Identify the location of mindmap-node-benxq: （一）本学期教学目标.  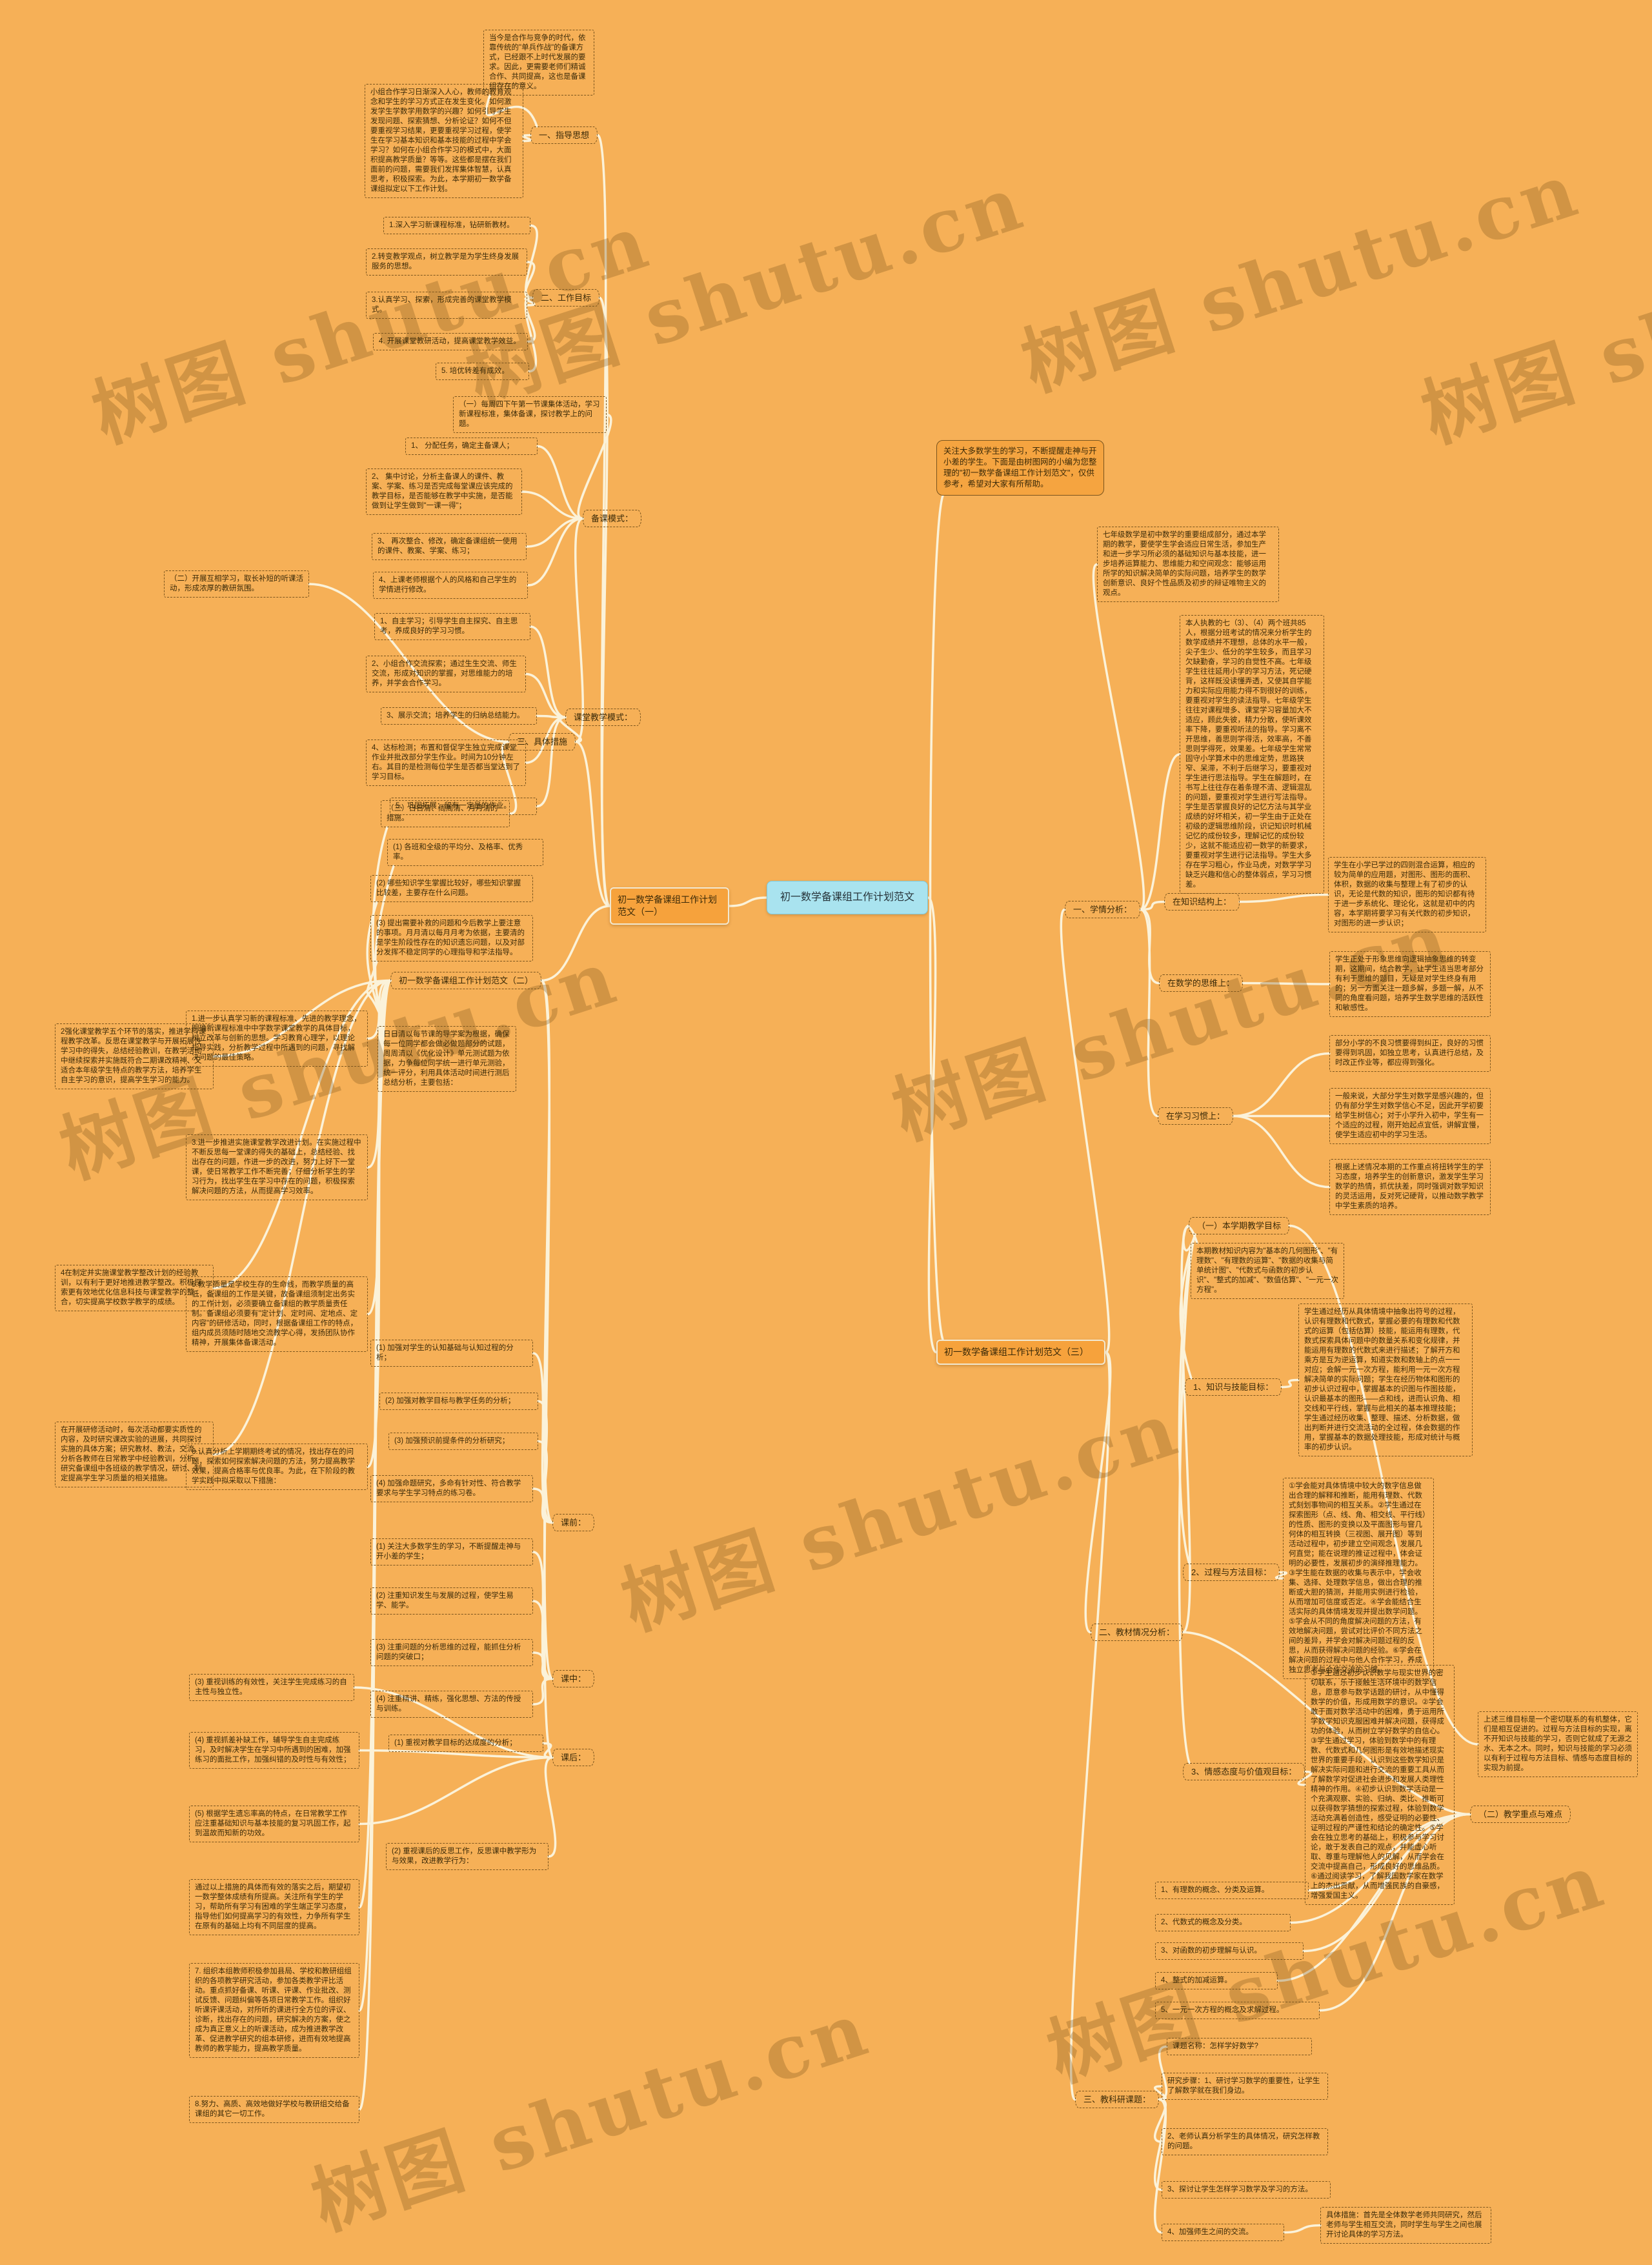
(1239, 1225).